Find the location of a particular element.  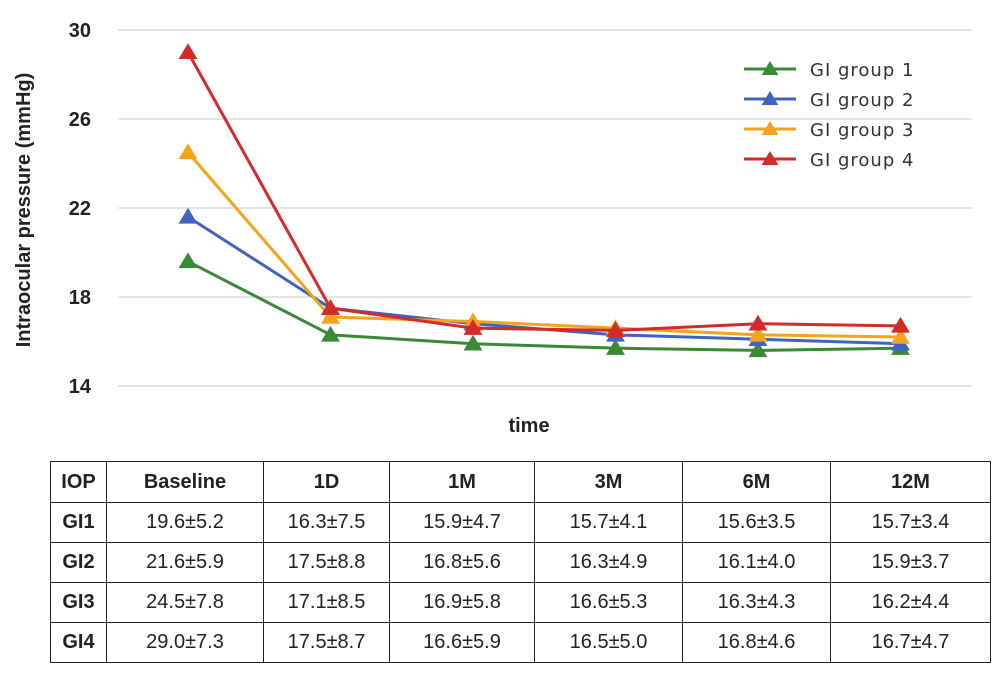

table-cell: 16.7±4.7 is located at coordinates (910, 642).